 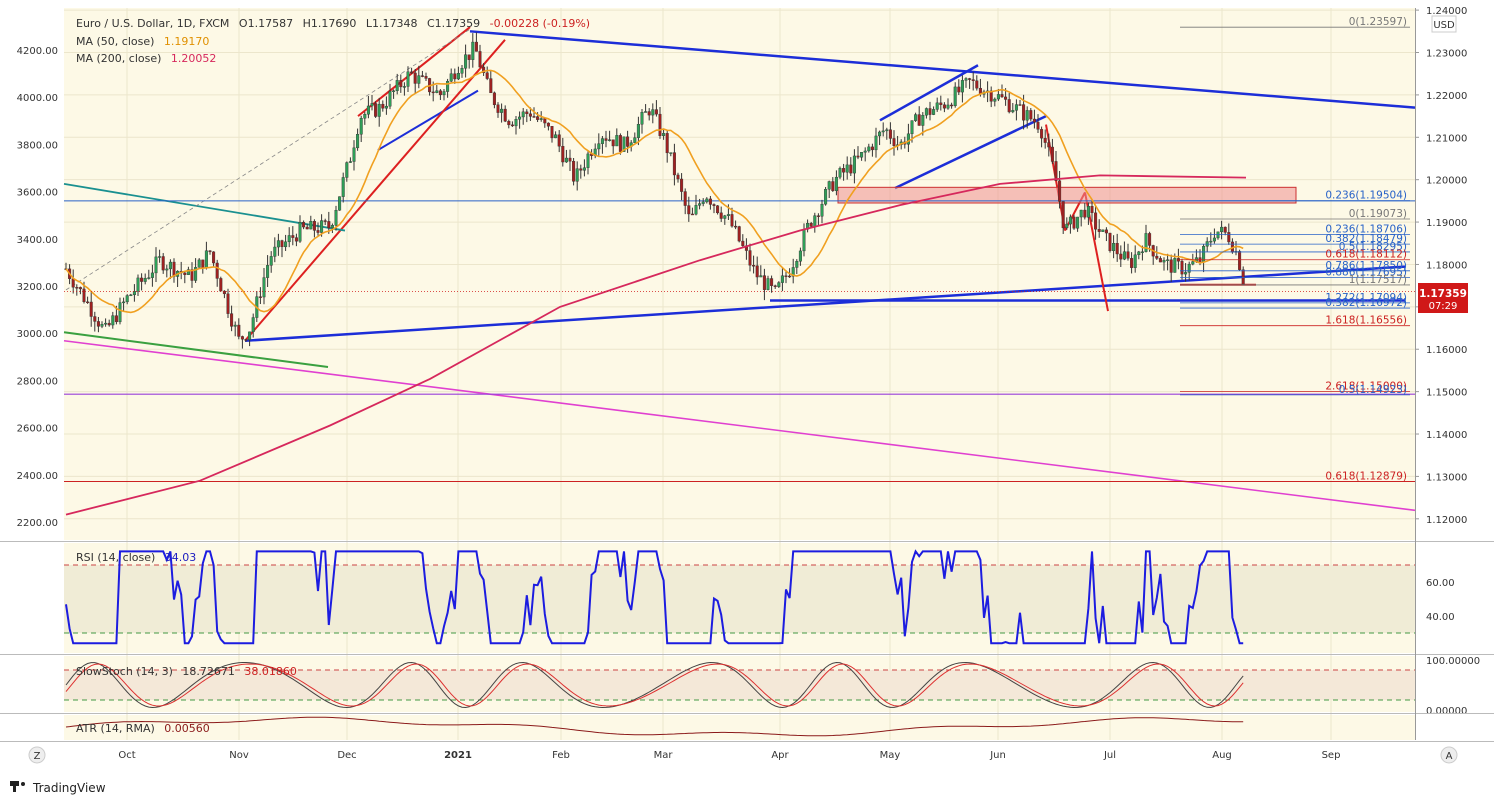 What do you see at coordinates (17, 786) in the screenshot?
I see `tradingview-logo-icon` at bounding box center [17, 786].